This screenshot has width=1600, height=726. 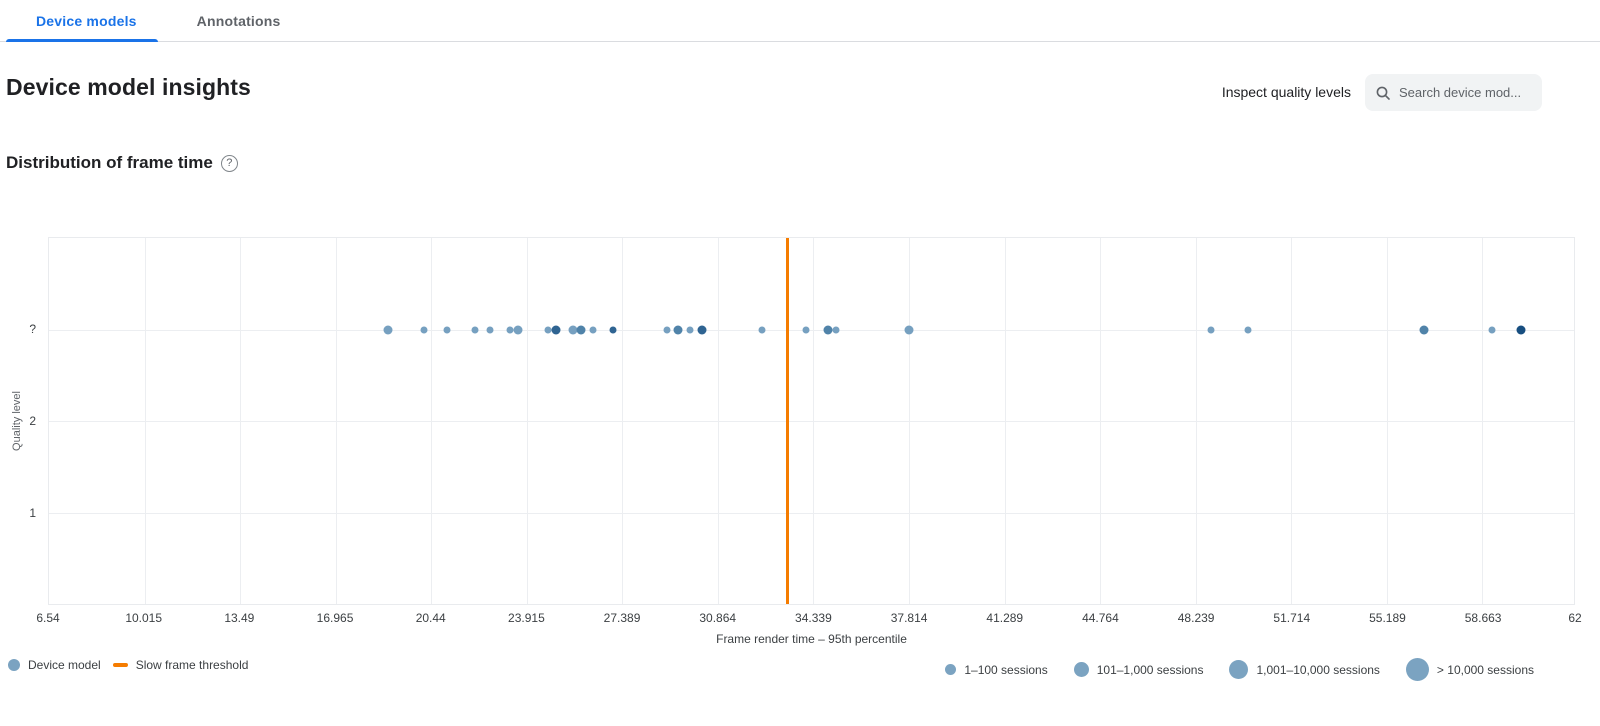 What do you see at coordinates (82, 40) in the screenshot?
I see `active-tab-indicator` at bounding box center [82, 40].